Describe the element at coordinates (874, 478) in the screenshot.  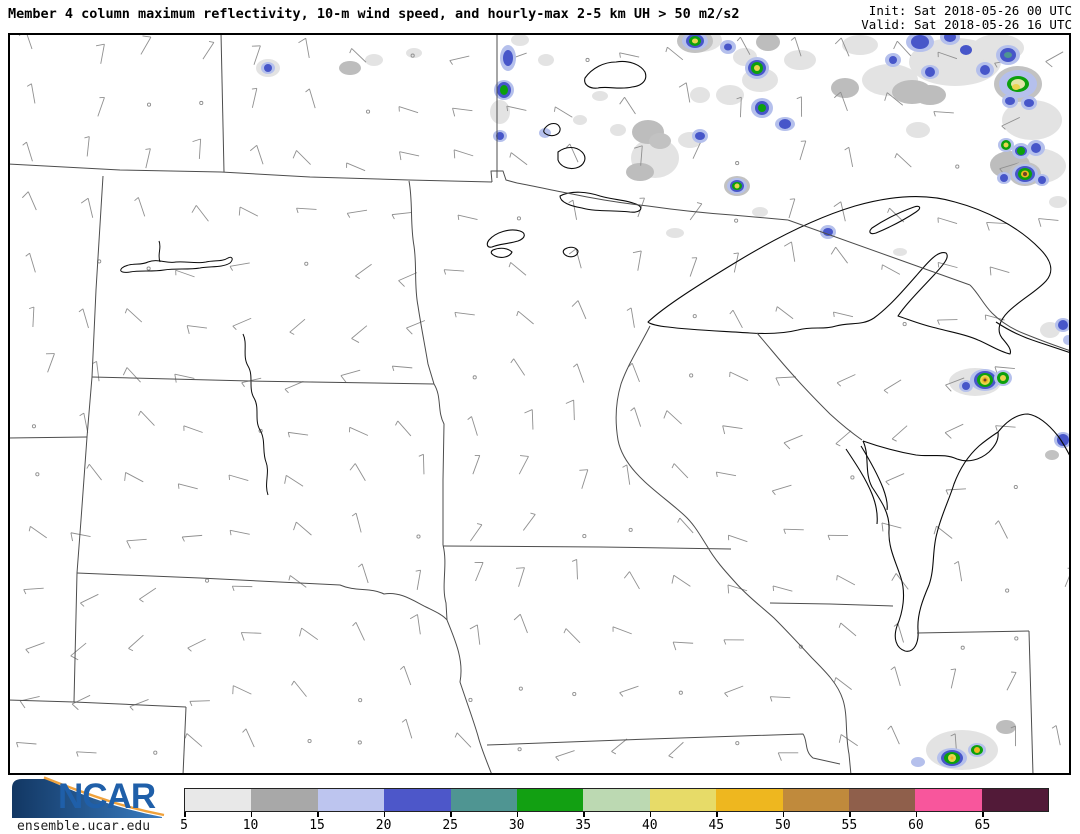
I see `door-peninsula` at that location.